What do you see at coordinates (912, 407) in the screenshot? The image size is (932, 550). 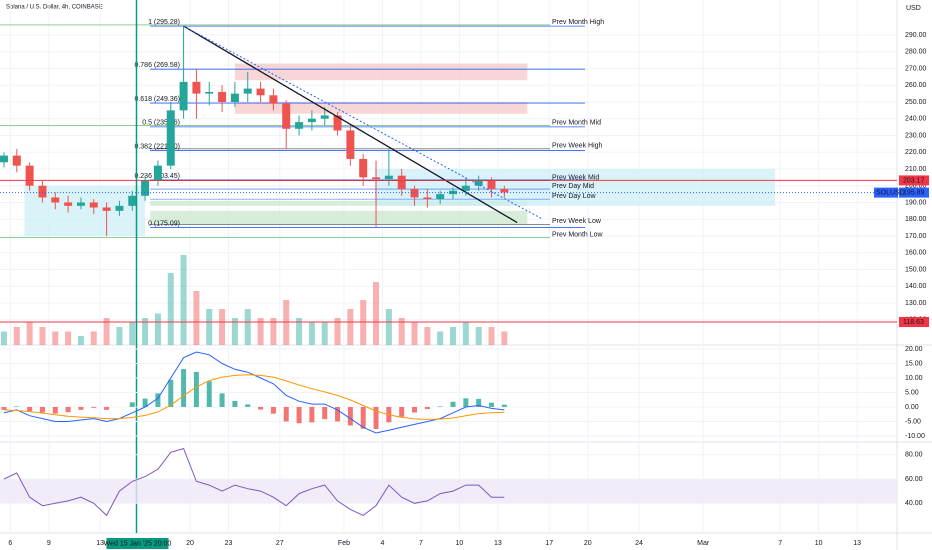 I see `y-tick-label: 0.00` at bounding box center [912, 407].